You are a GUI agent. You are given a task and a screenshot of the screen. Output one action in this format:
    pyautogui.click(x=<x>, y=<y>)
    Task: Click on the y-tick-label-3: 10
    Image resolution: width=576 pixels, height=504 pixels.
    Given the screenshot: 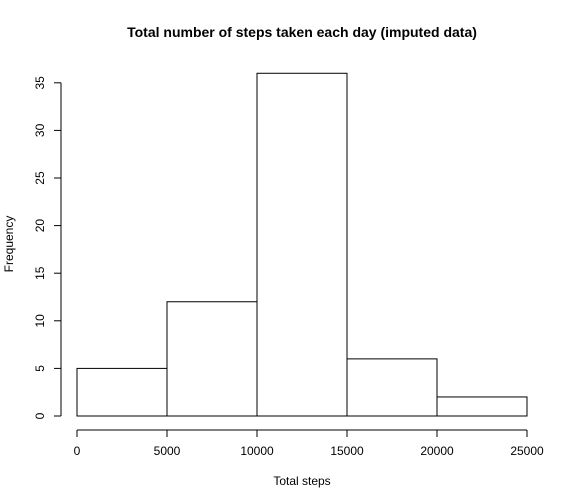 What is the action you would take?
    pyautogui.click(x=40, y=321)
    